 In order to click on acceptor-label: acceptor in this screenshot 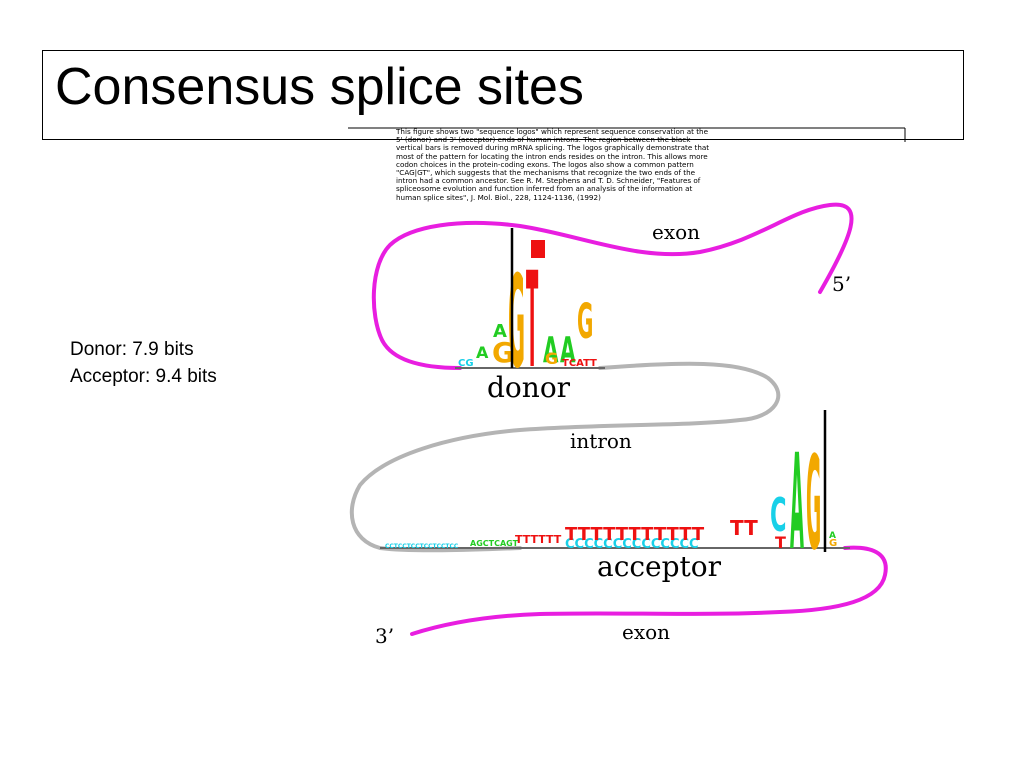, I will do `click(659, 566)`.